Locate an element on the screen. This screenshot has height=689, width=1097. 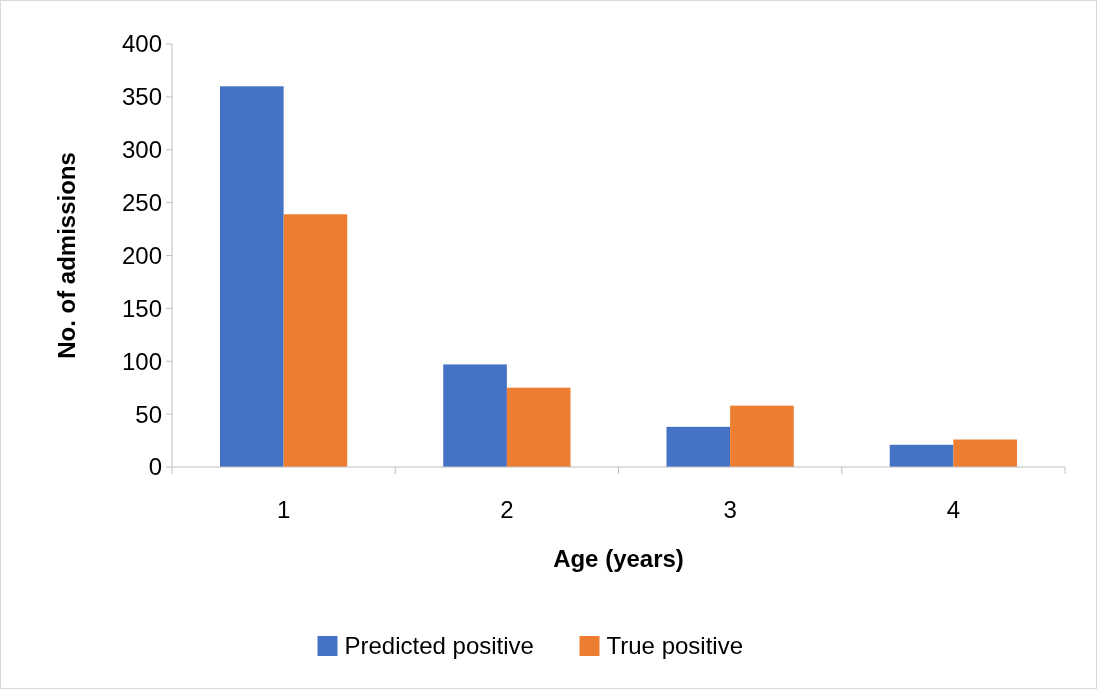
x-tick-label: 3 is located at coordinates (730, 509).